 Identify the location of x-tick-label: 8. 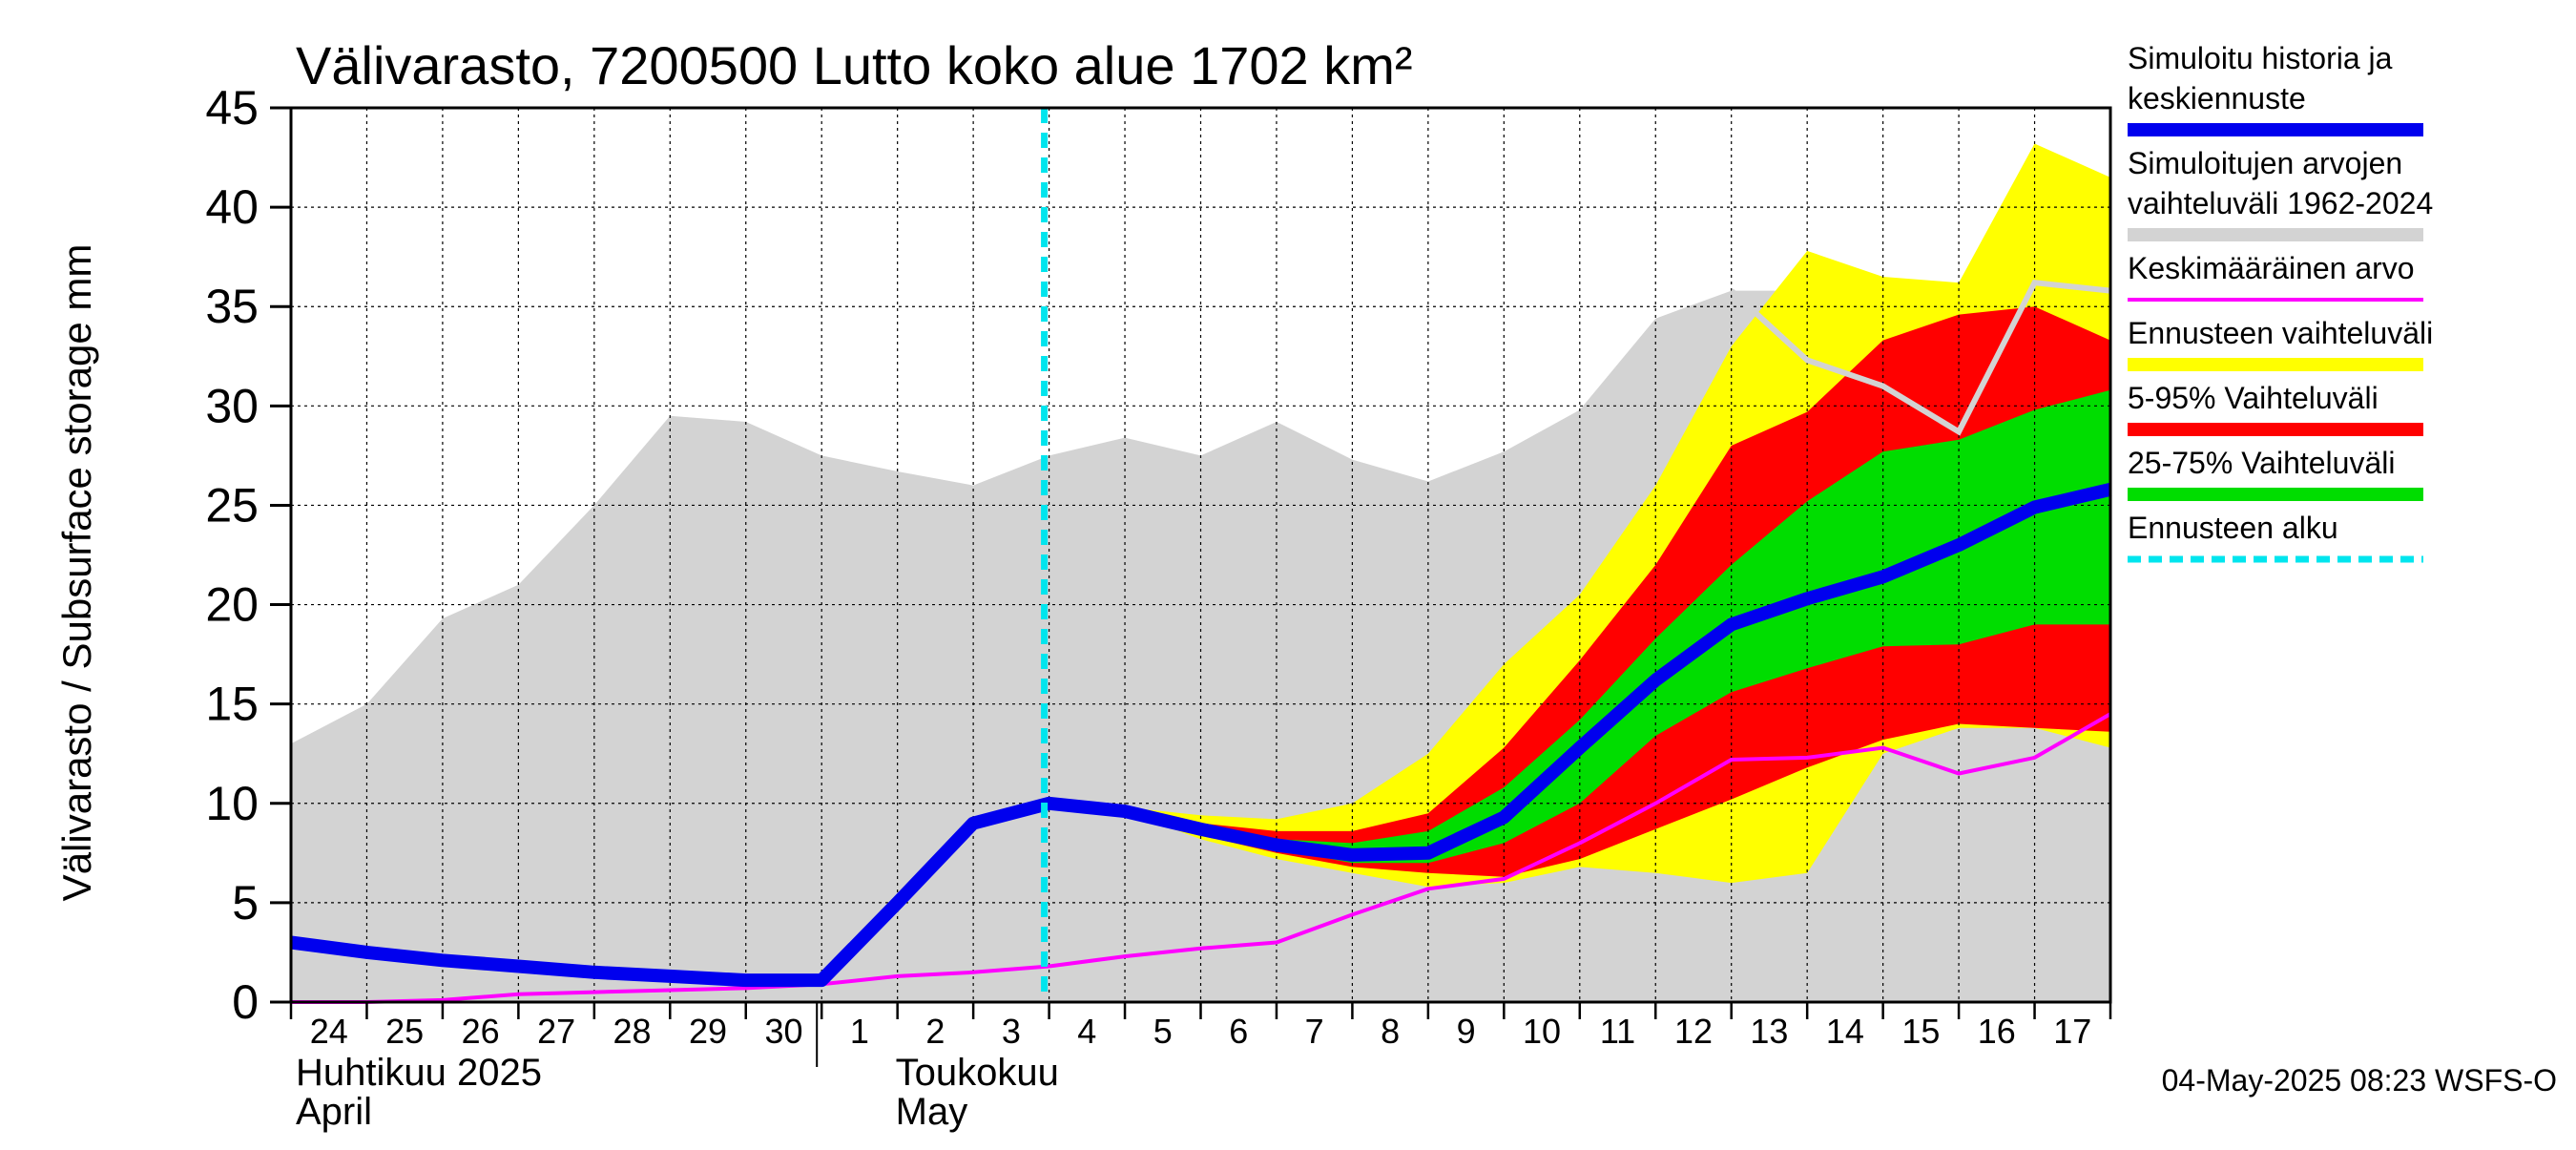
(1390, 1031).